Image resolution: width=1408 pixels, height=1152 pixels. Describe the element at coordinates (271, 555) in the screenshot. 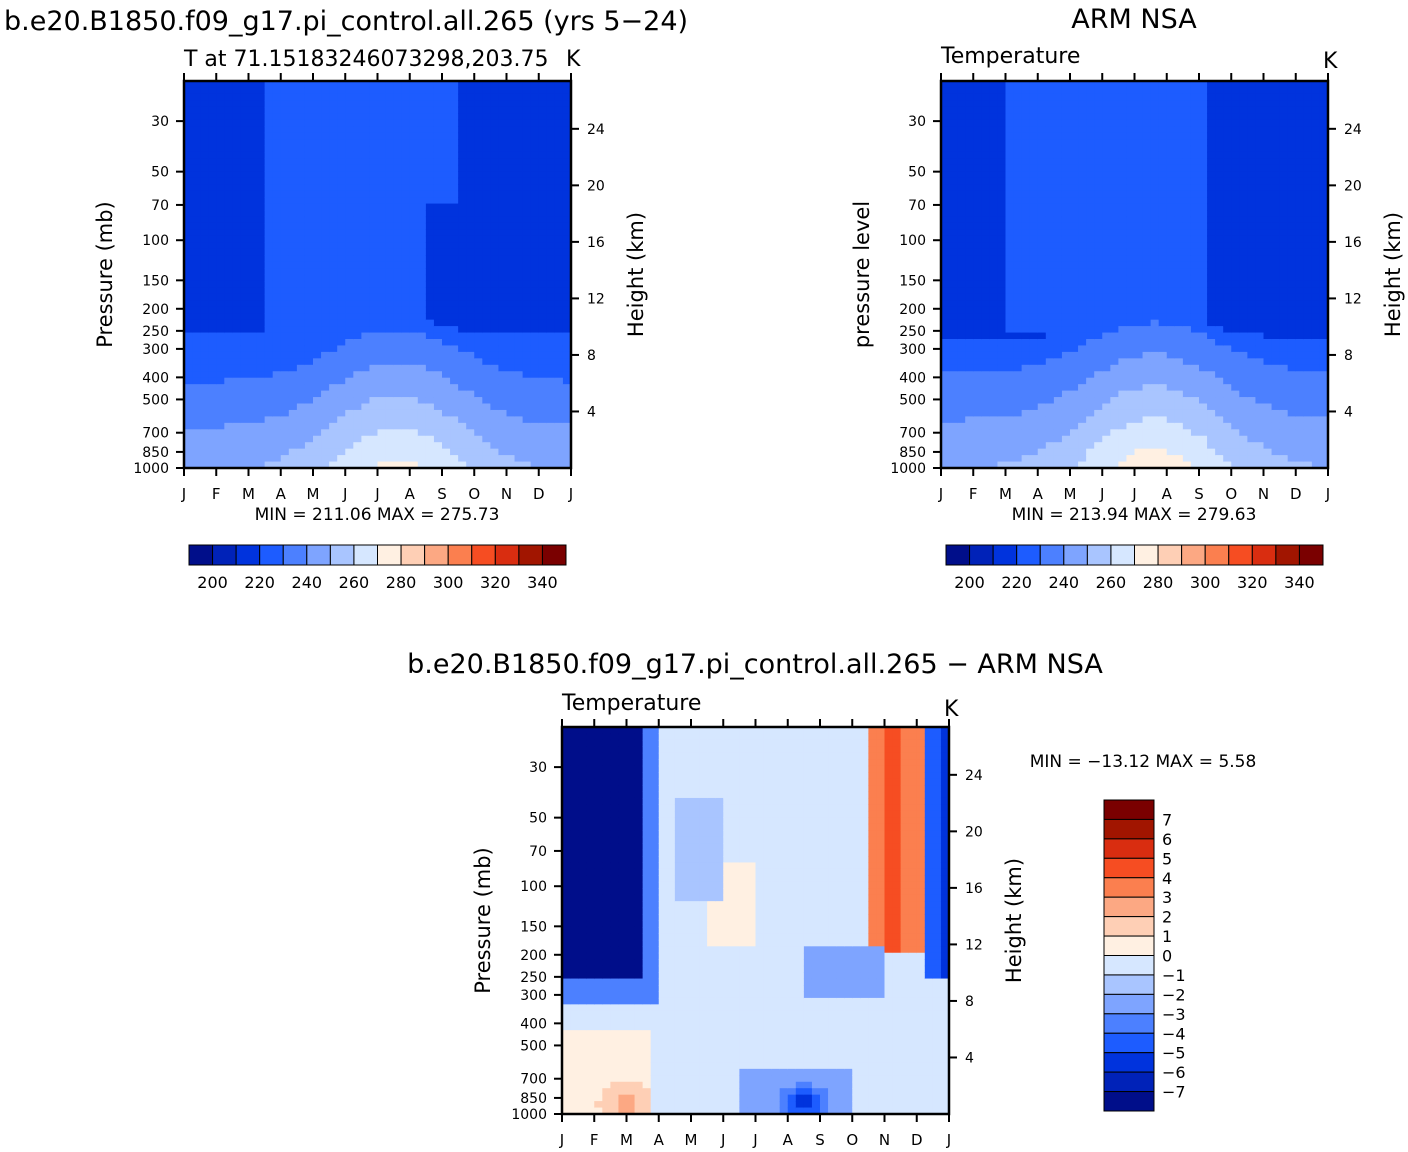

I see `colorbar-swatch` at that location.